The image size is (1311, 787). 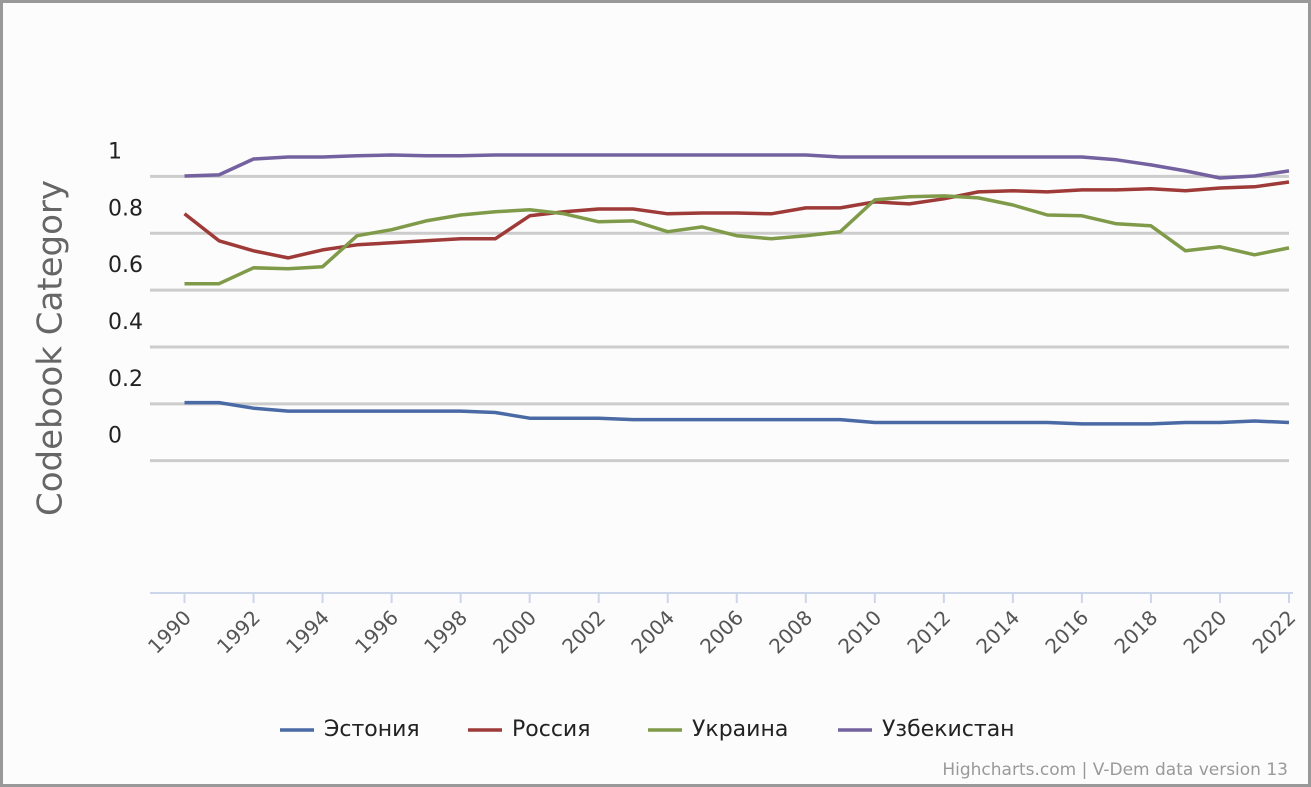 I want to click on legend-label: Узбекистан, so click(x=948, y=729).